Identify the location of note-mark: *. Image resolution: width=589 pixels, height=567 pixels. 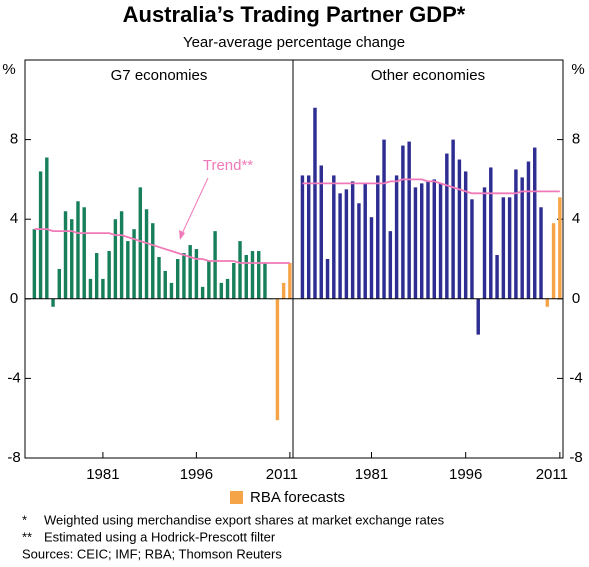
(24, 519).